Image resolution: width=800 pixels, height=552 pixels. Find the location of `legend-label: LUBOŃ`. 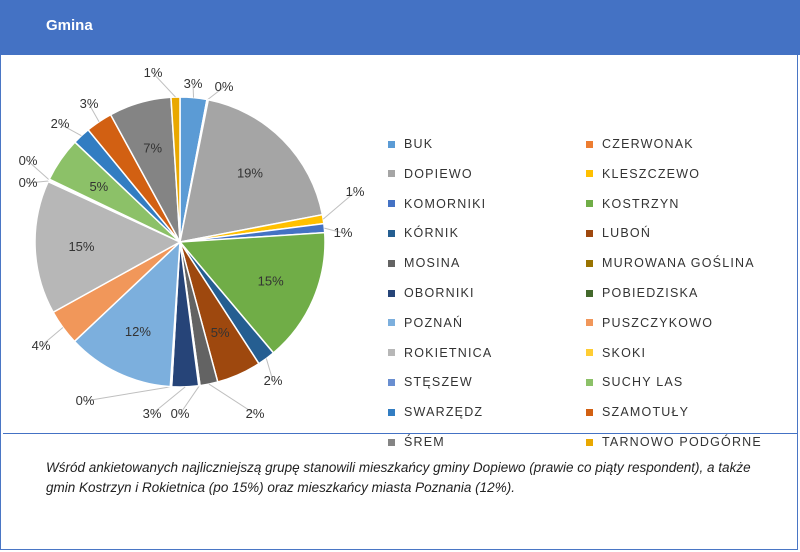

legend-label: LUBOŃ is located at coordinates (627, 233).